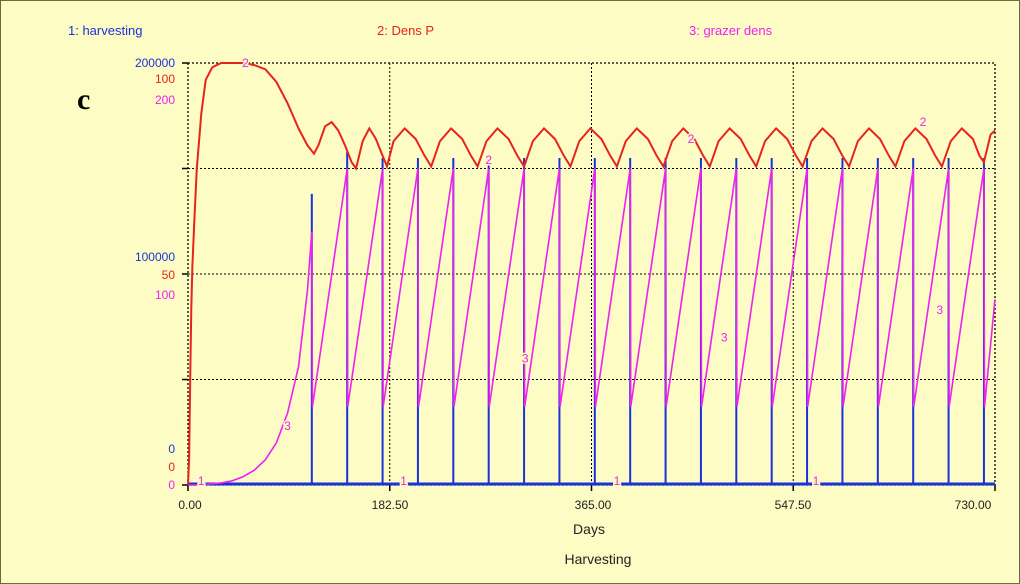 The width and height of the screenshot is (1020, 584). I want to click on dens-p-series-marker-4: 2, so click(923, 122).